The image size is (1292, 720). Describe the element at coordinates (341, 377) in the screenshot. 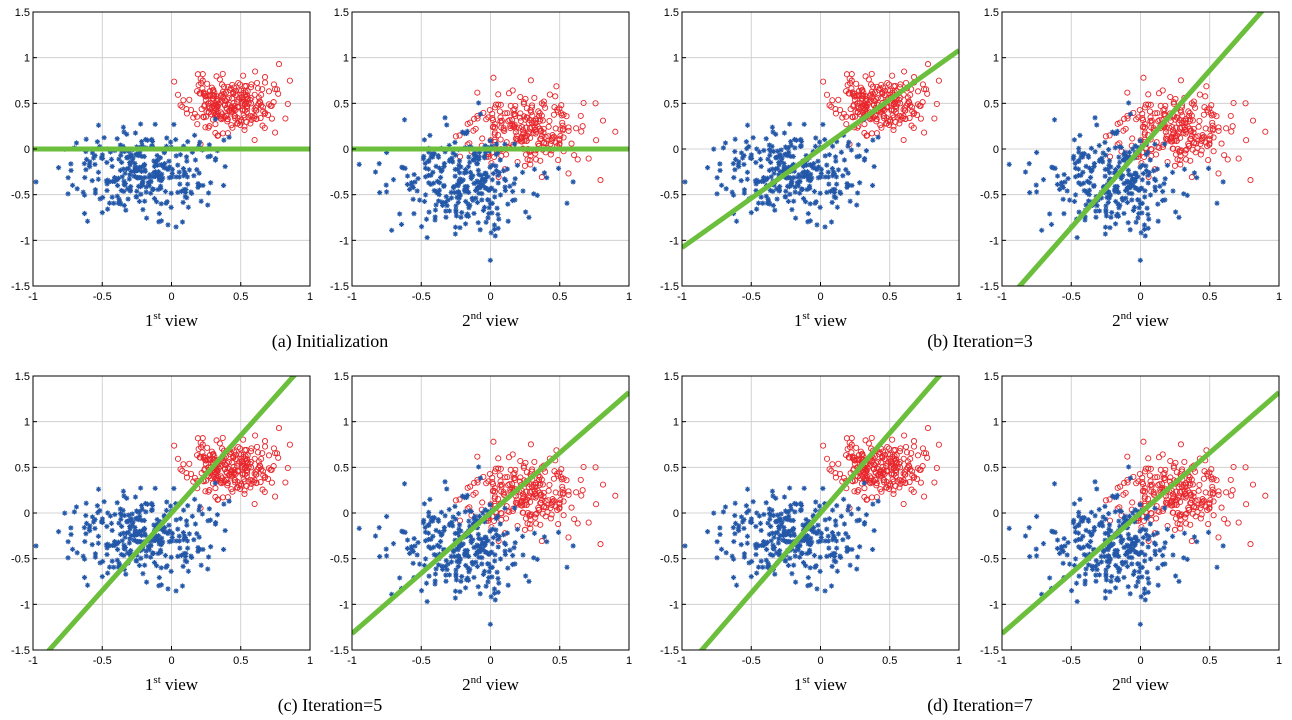

I see `y-tick-label: 1.5` at that location.